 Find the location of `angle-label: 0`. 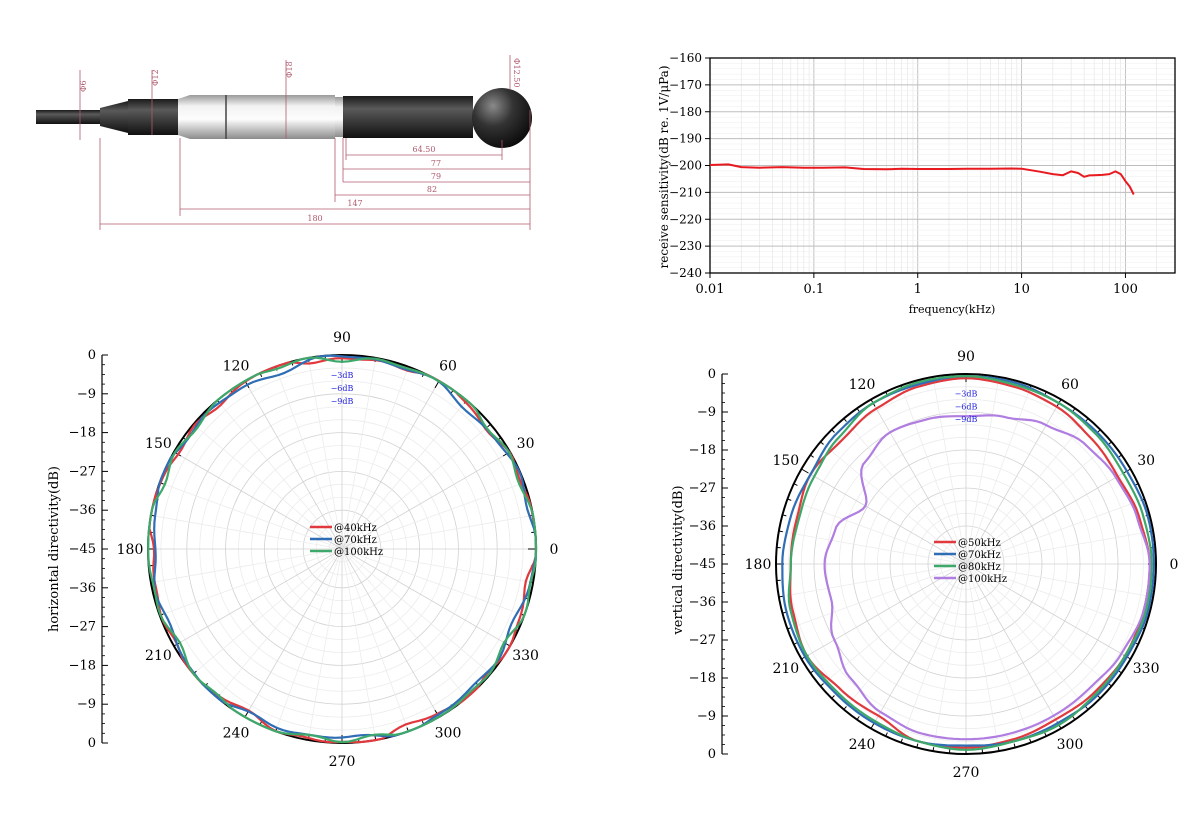

angle-label: 0 is located at coordinates (554, 550).